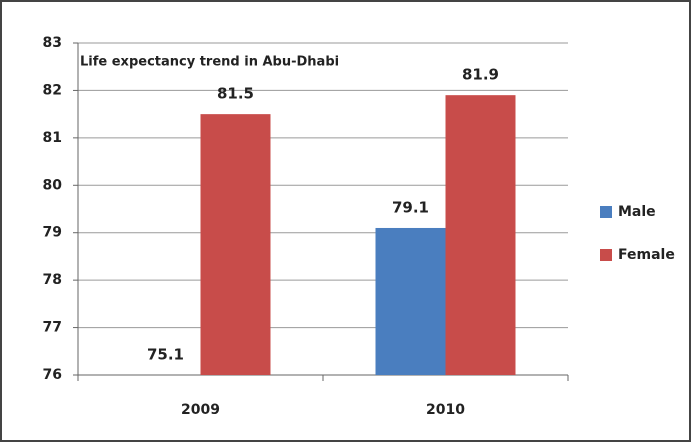 The height and width of the screenshot is (442, 691). I want to click on legend-label: Male, so click(637, 212).